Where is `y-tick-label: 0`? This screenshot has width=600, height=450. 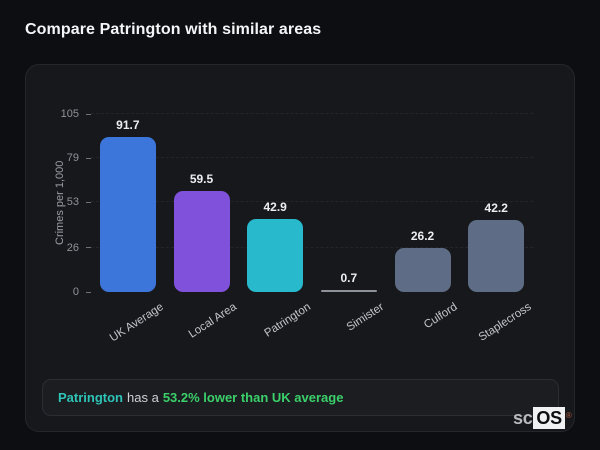 y-tick-label: 0 is located at coordinates (75, 292).